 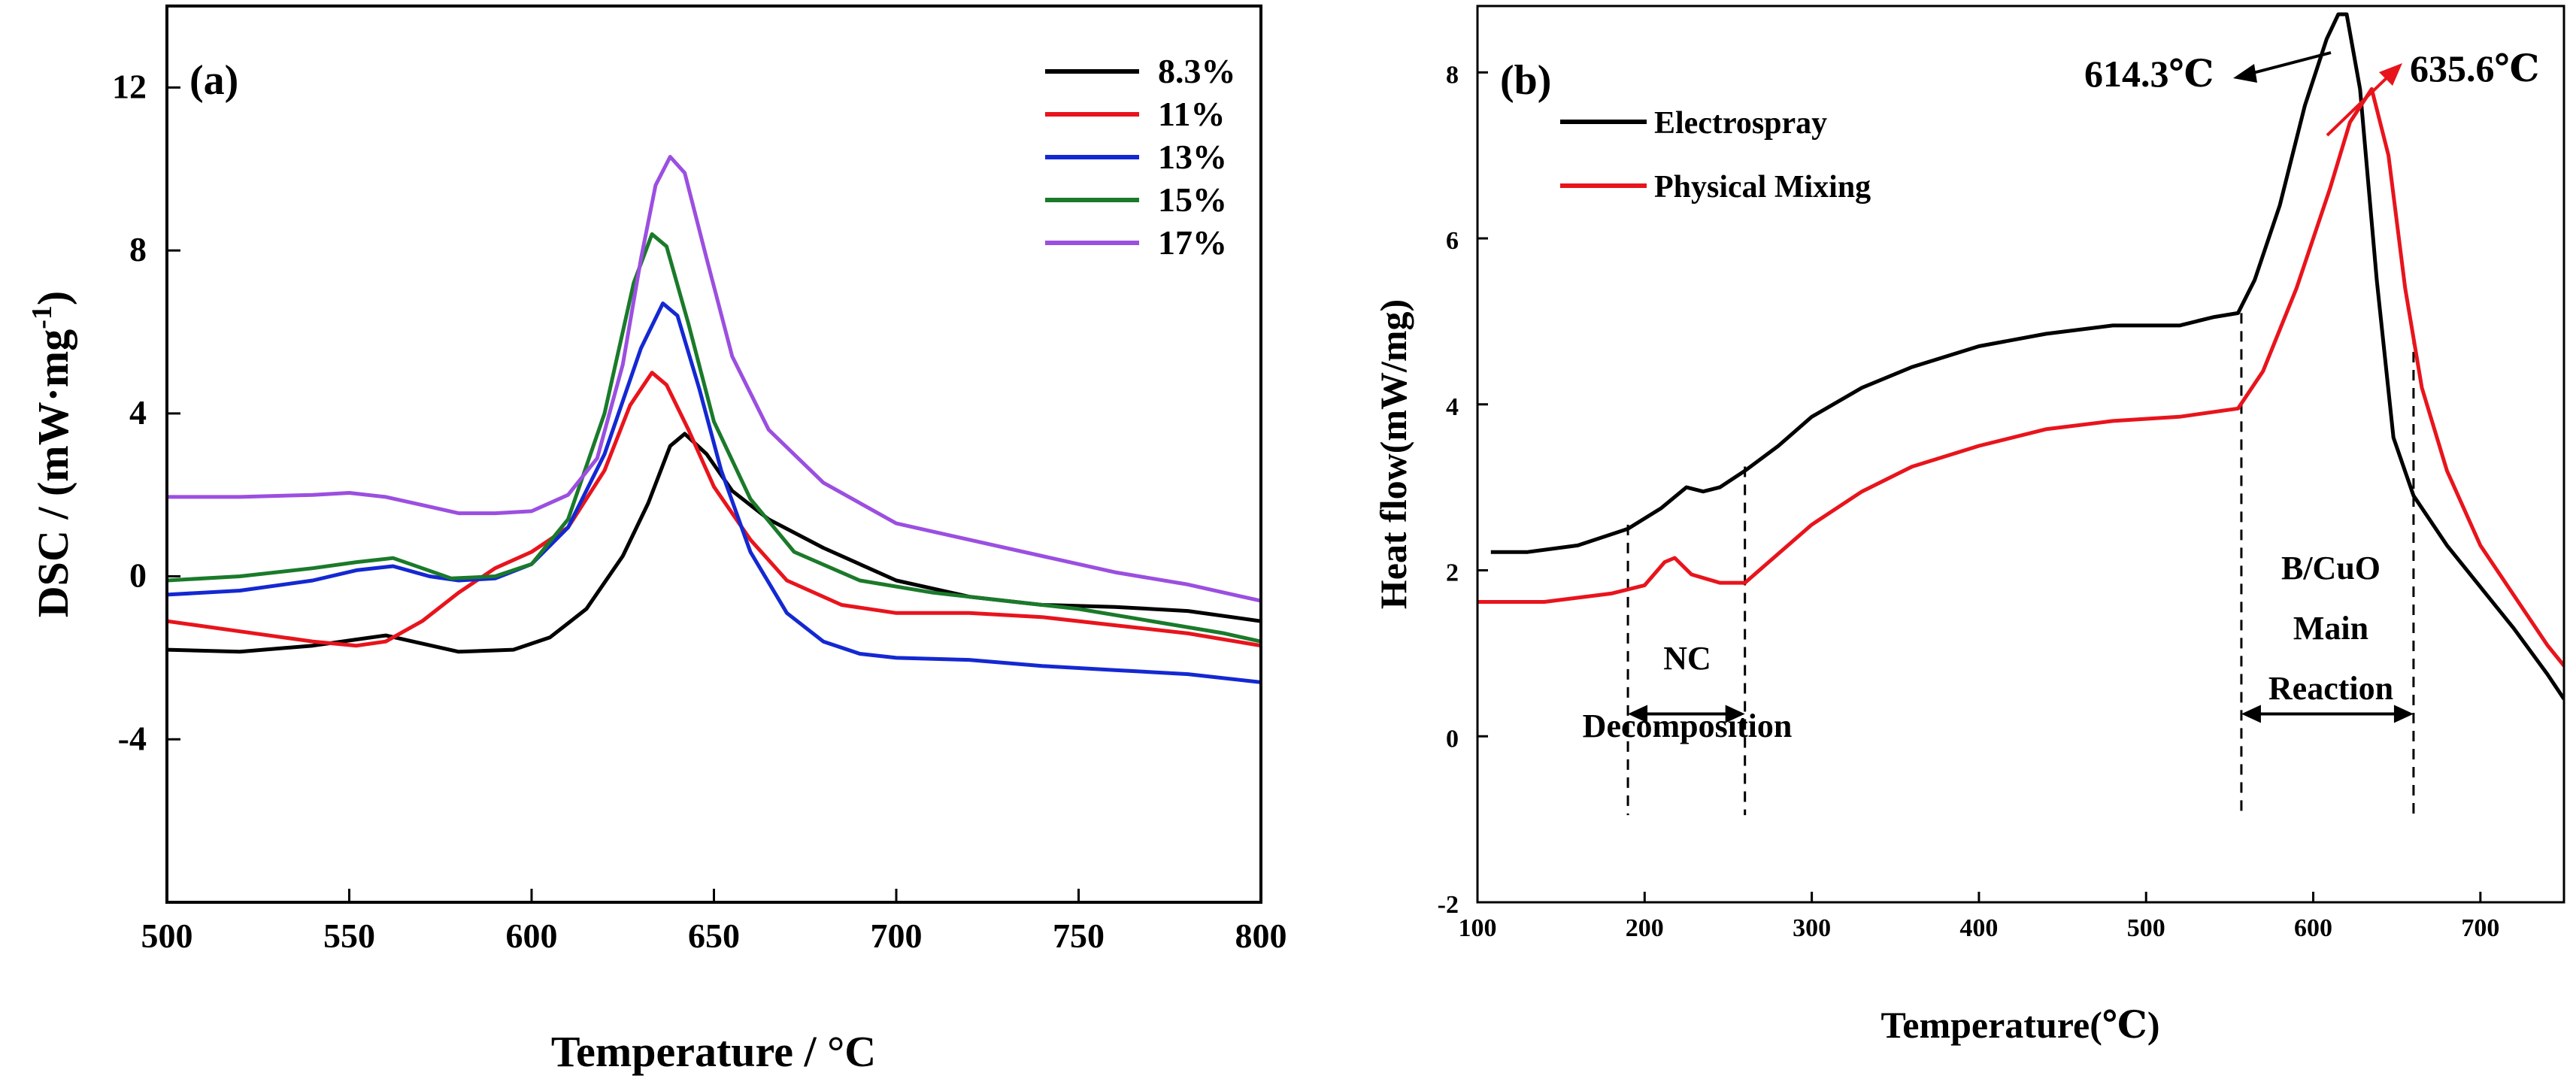 I want to click on panel-a-y-axis-title: DSC / (mW·mg-1), so click(x=51, y=454).